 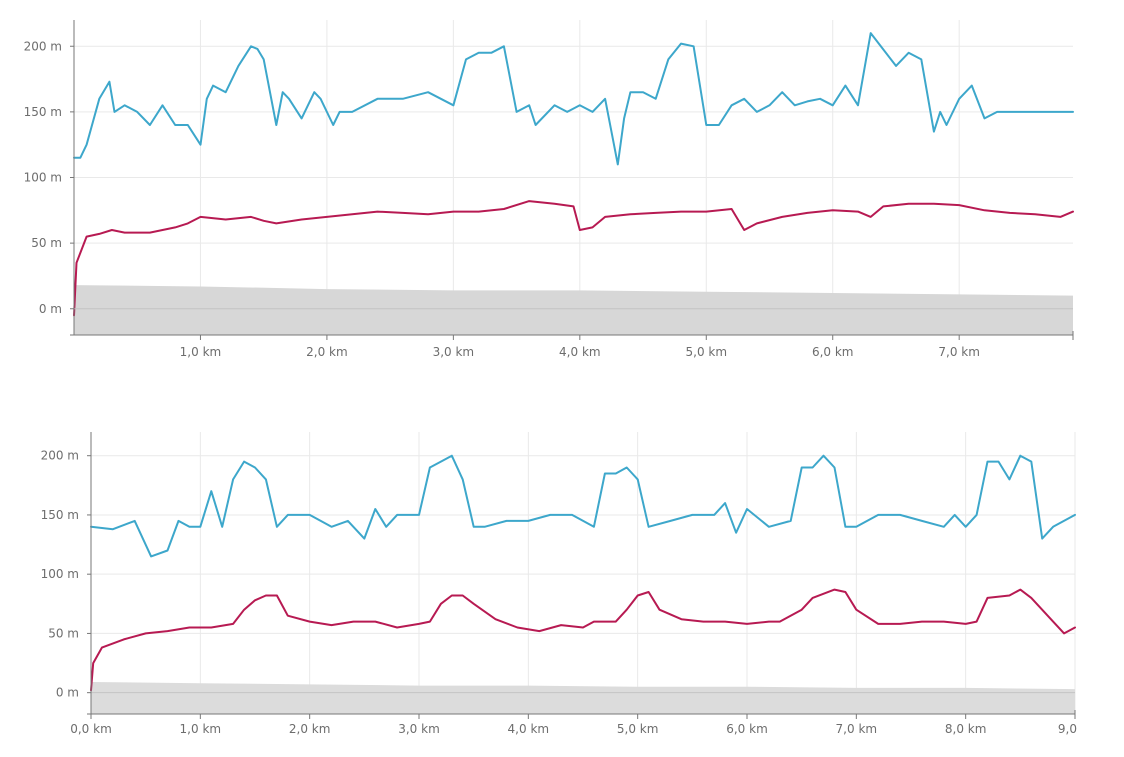 What do you see at coordinates (966, 729) in the screenshot?
I see `x-tick-label: 8,0 km` at bounding box center [966, 729].